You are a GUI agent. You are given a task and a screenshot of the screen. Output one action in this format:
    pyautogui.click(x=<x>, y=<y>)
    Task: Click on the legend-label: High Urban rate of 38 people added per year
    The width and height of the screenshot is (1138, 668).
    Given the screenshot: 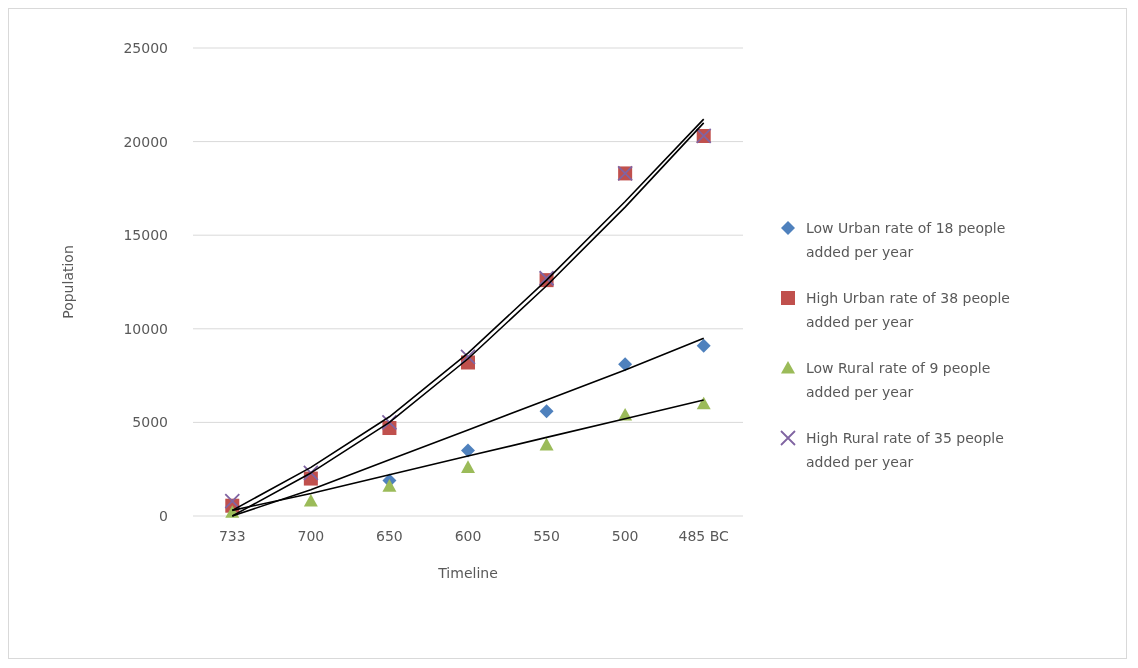 What is the action you would take?
    pyautogui.click(x=908, y=309)
    